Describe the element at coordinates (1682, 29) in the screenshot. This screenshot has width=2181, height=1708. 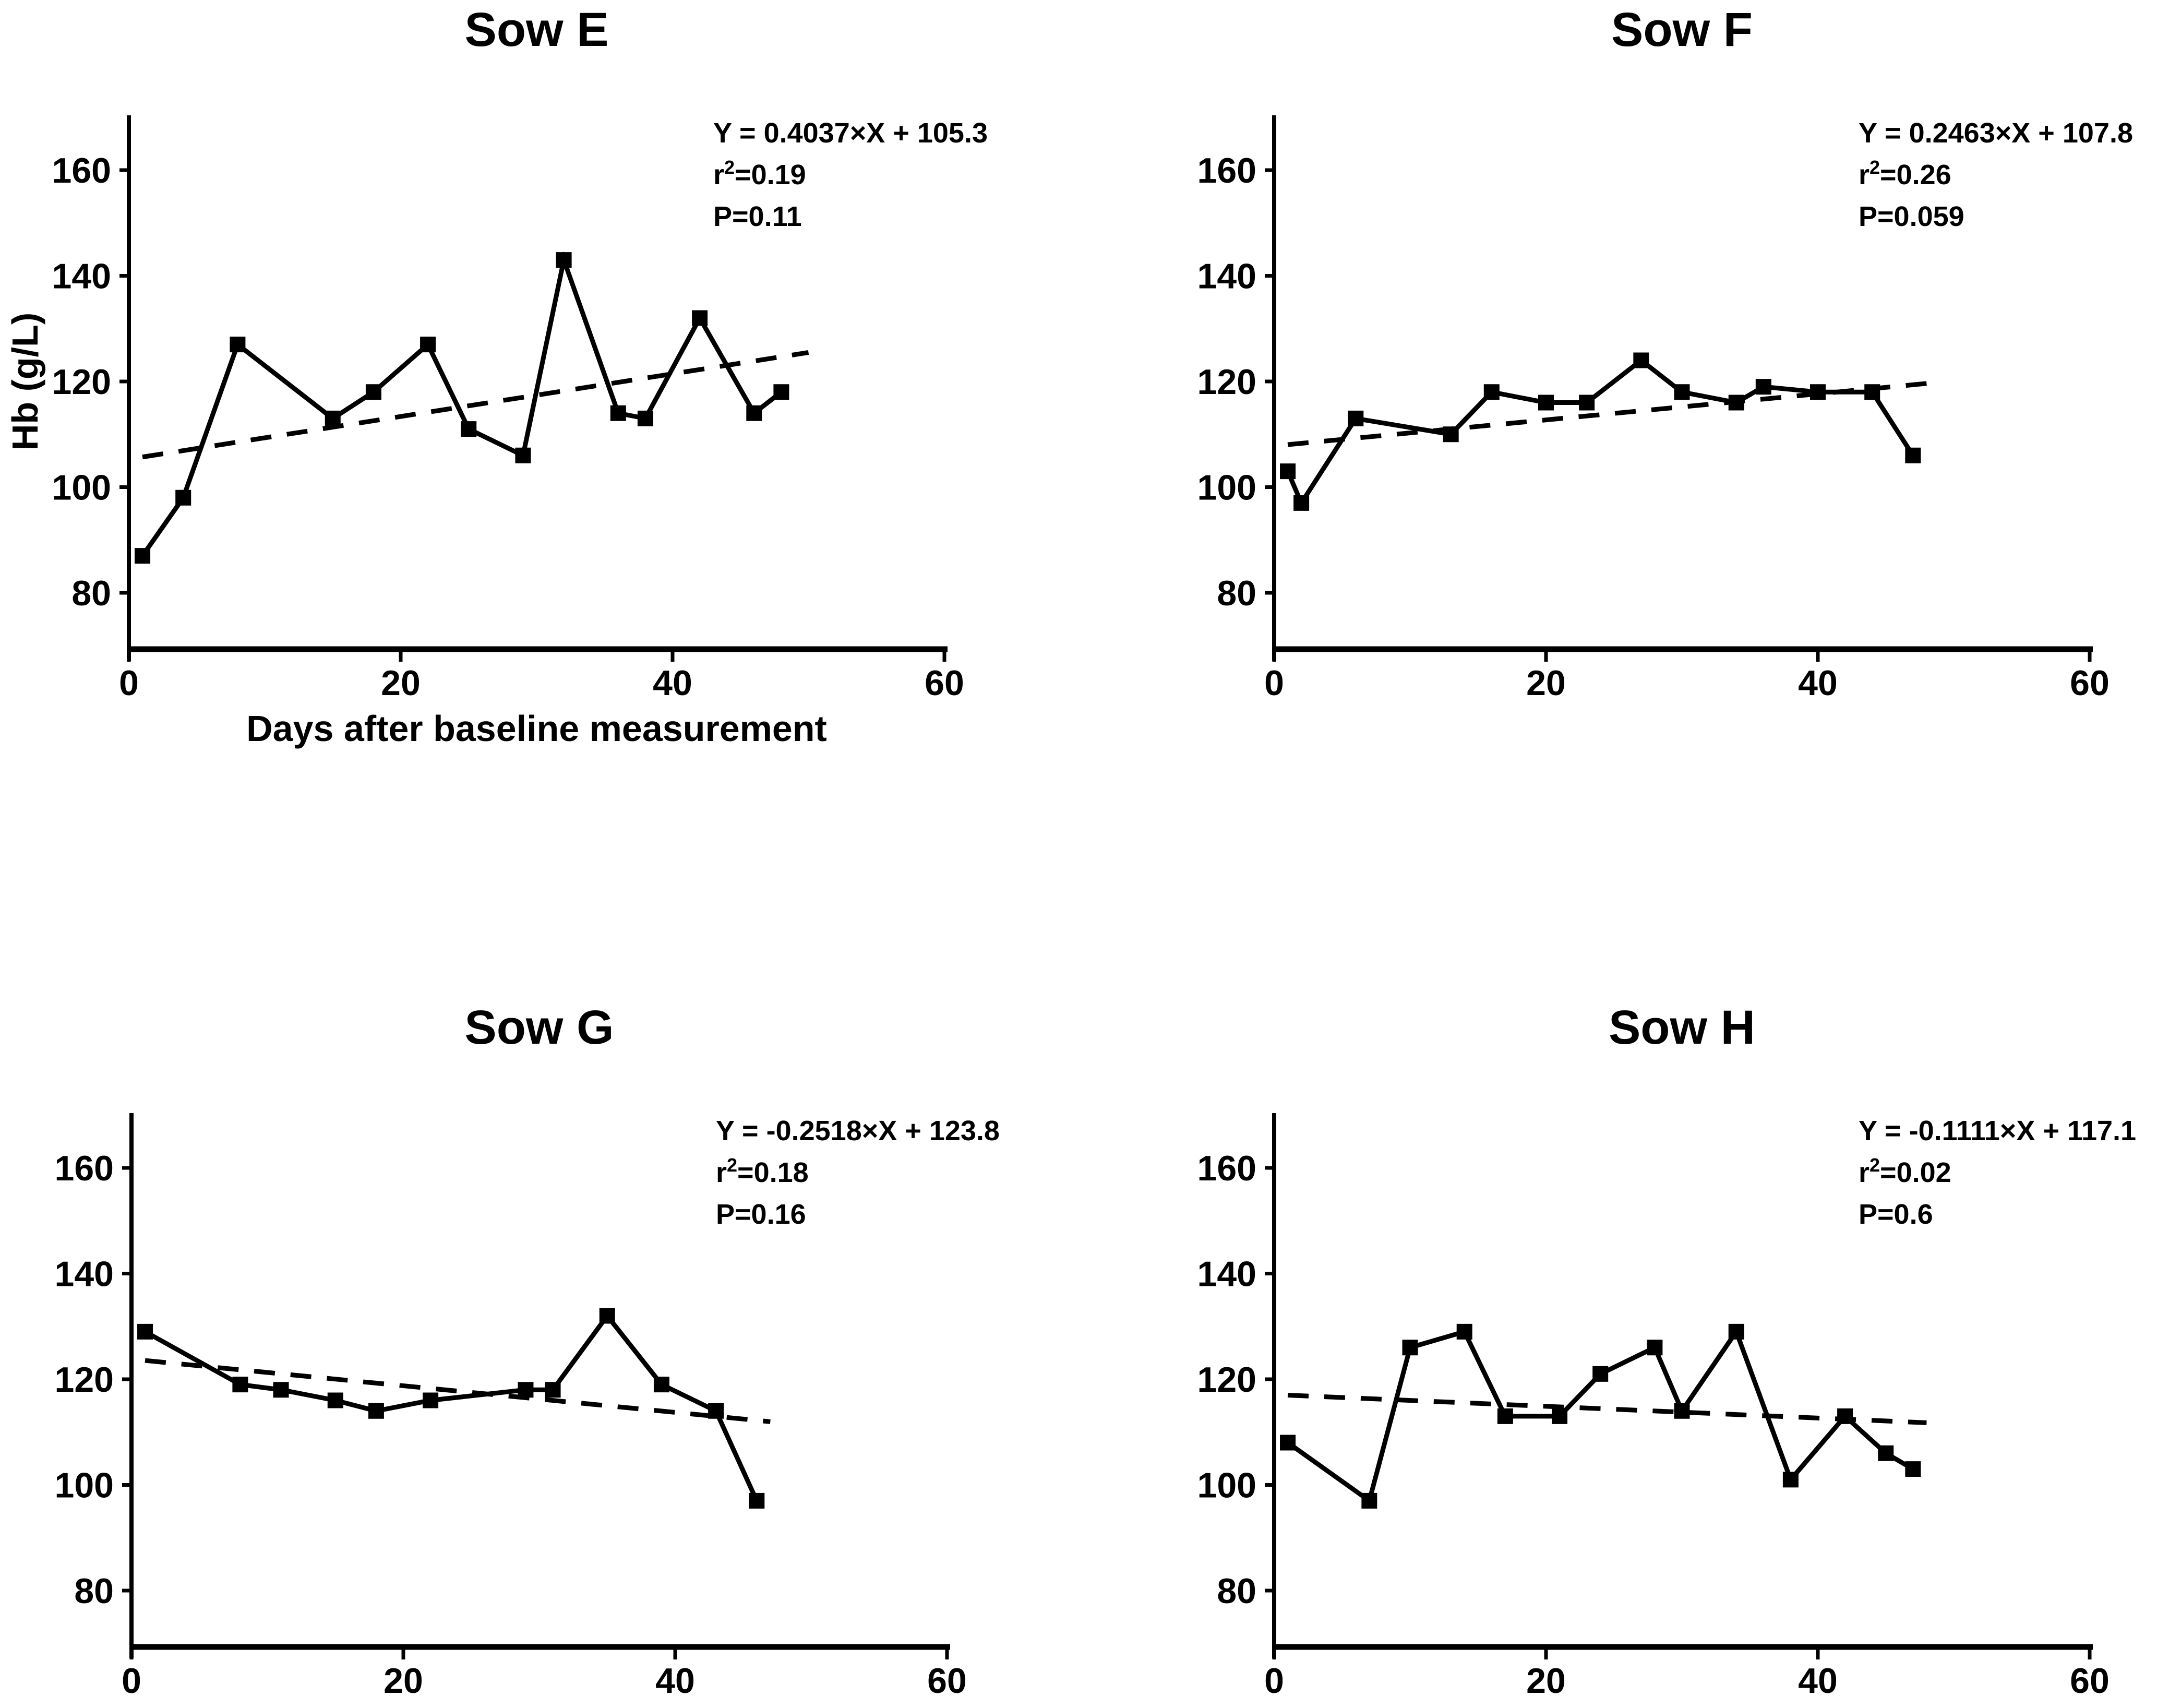
I see `chart-title: Sow F` at that location.